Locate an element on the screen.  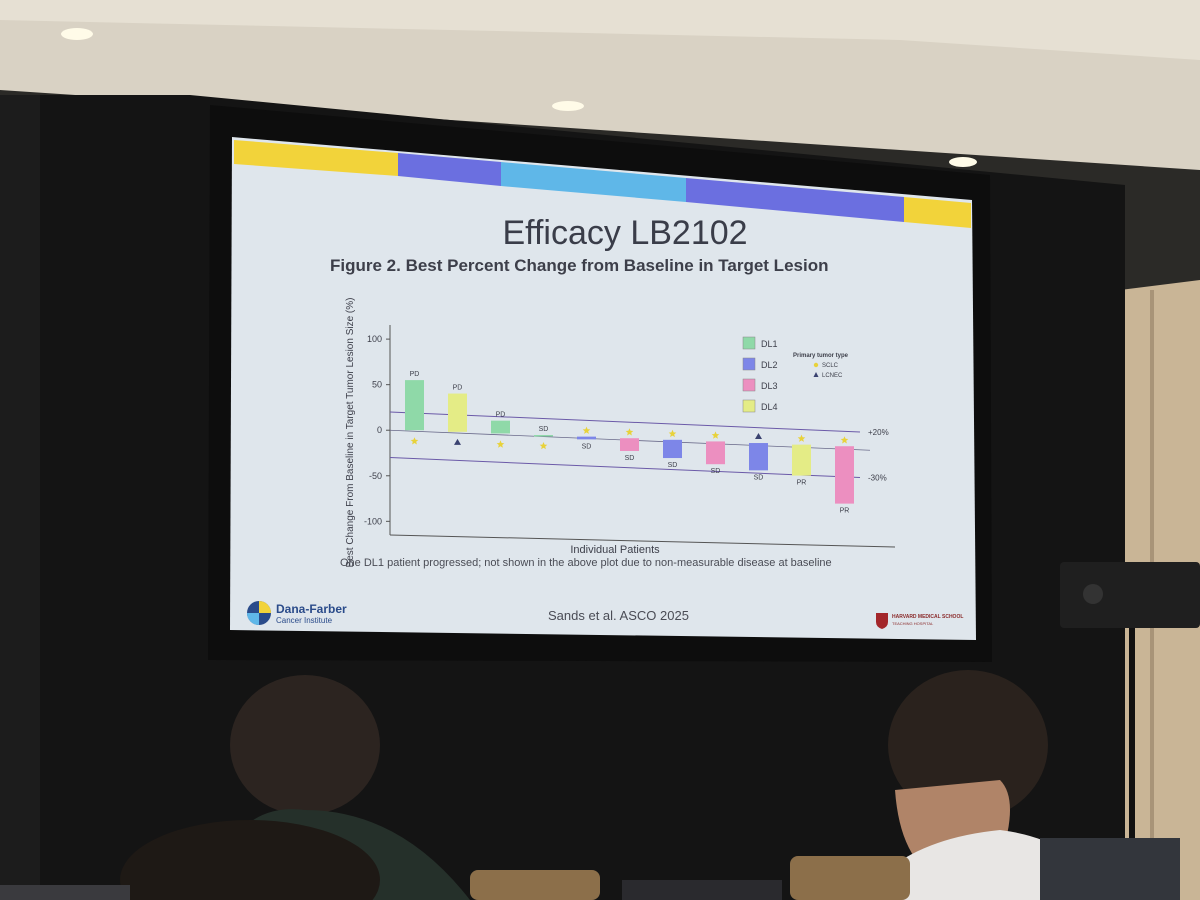
x-axis-line is located at coordinates (642, 541).